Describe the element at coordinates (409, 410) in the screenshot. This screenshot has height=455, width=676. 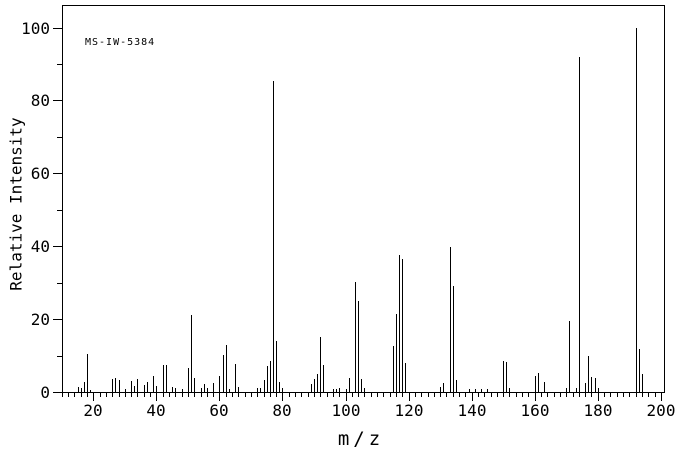
I see `x-tick-label: 120` at that location.